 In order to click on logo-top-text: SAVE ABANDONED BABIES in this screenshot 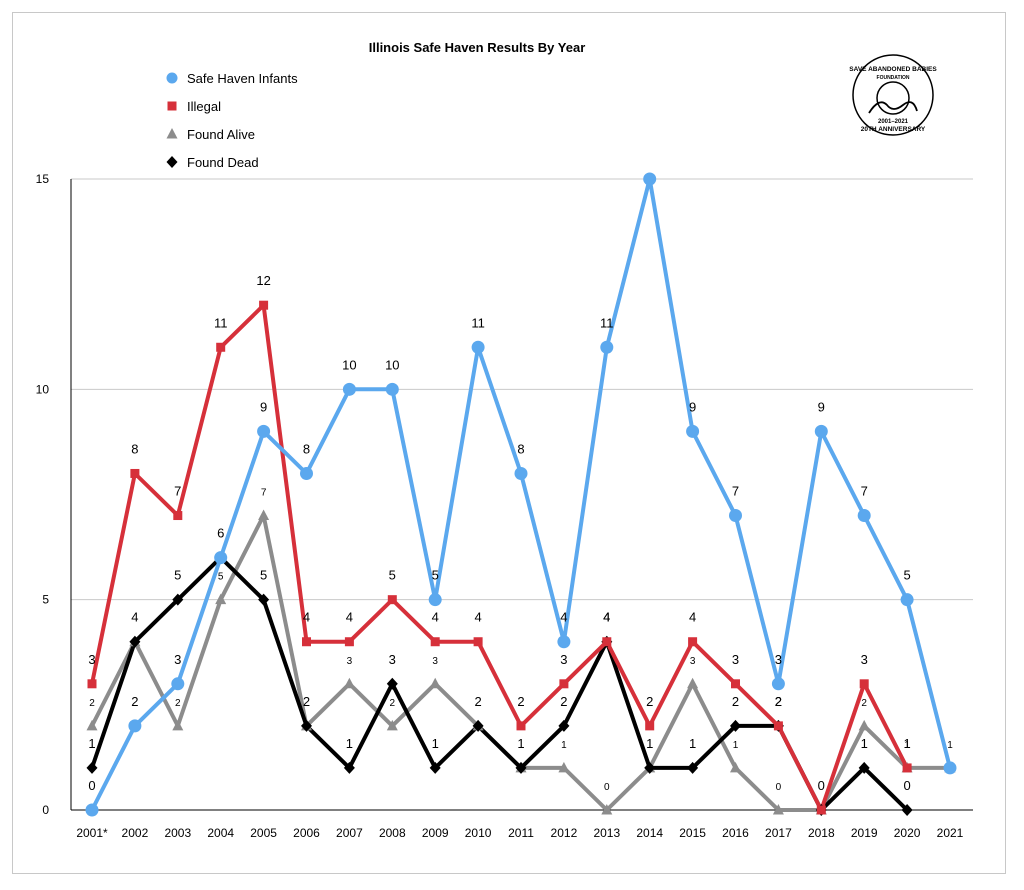, I will do `click(893, 69)`.